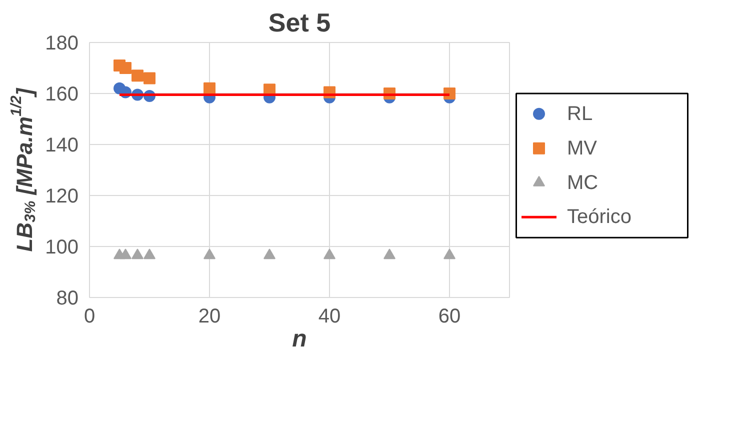 The image size is (753, 445). What do you see at coordinates (582, 148) in the screenshot?
I see `legend-label: MV` at bounding box center [582, 148].